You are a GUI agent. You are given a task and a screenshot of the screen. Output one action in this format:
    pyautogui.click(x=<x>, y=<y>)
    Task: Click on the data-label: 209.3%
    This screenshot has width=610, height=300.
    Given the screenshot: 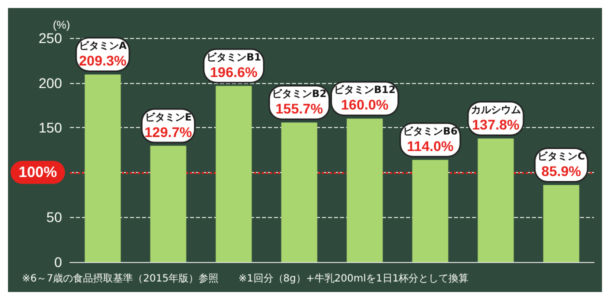 What is the action you would take?
    pyautogui.click(x=103, y=60)
    